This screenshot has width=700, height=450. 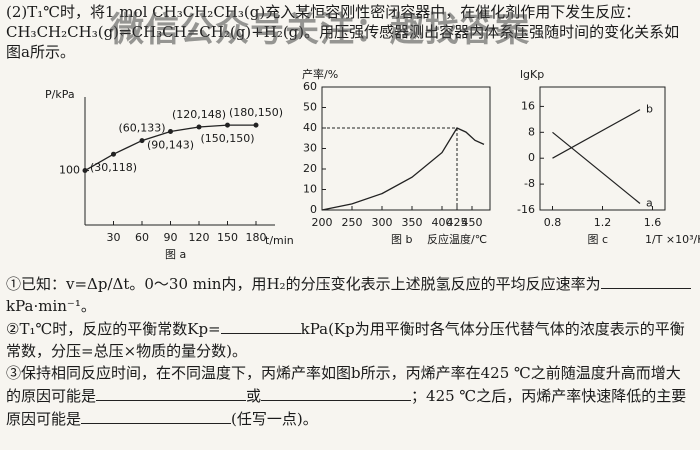 I want to click on watermark: 微信公众号关注：趣找答案, so click(x=320, y=30).